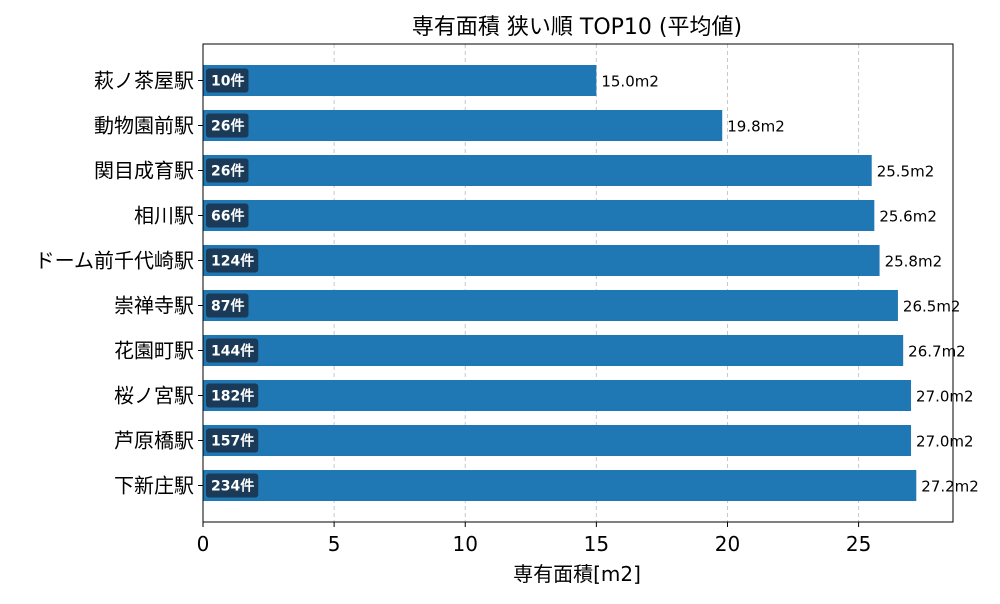 The image size is (1000, 604). What do you see at coordinates (154, 441) in the screenshot?
I see `category-label: 芦原橋駅` at bounding box center [154, 441].